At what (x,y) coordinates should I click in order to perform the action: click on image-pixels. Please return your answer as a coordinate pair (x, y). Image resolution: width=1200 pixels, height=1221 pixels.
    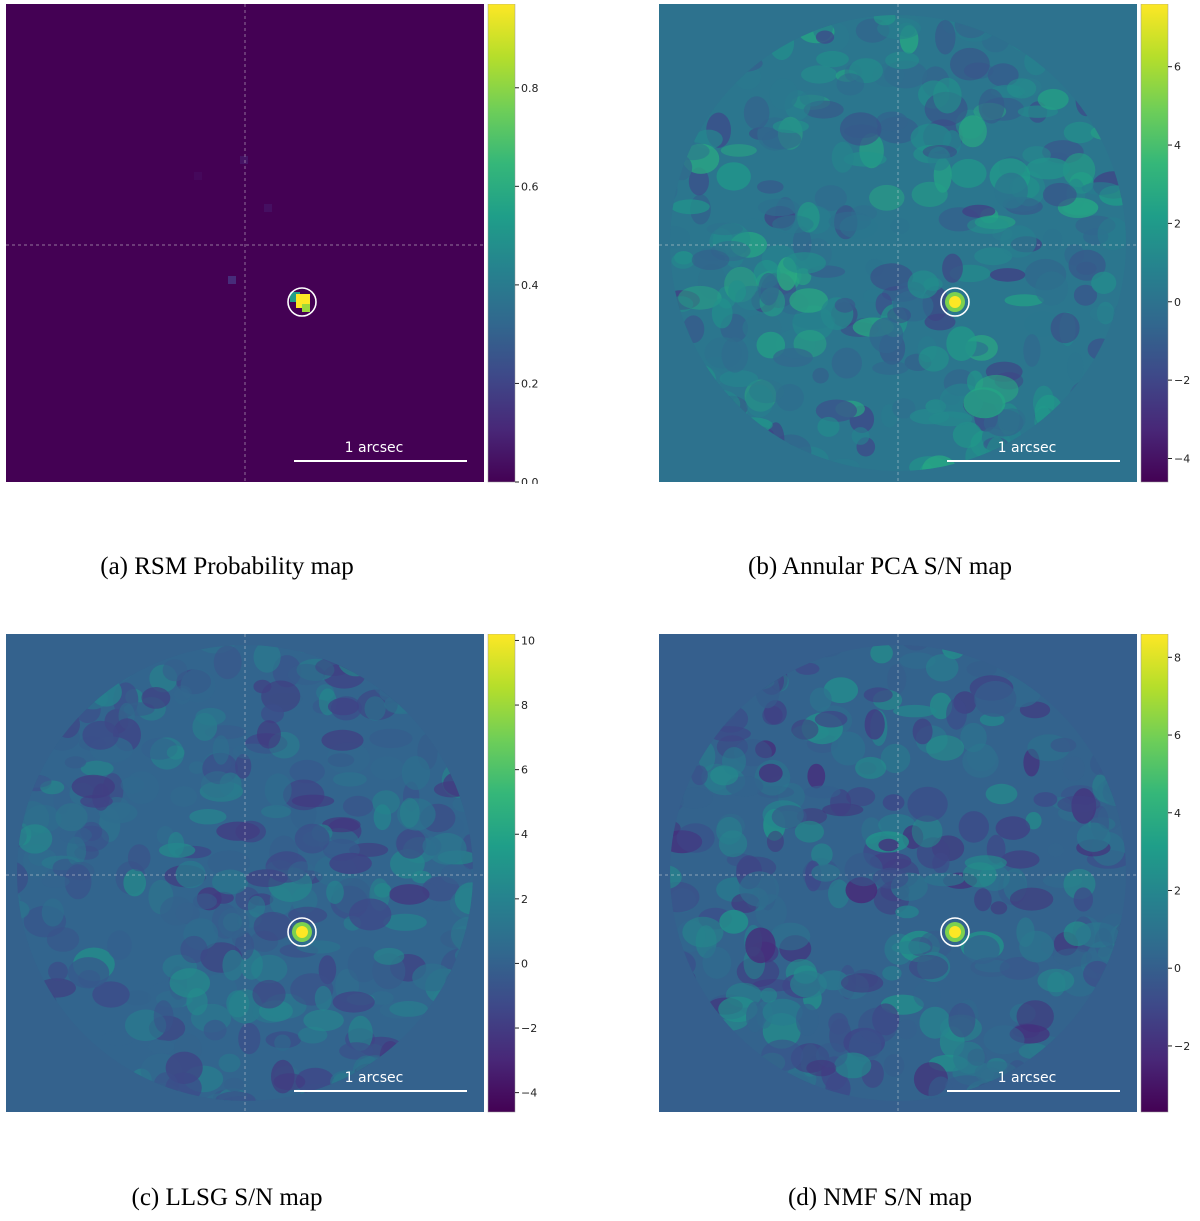
    Looking at the image, I should click on (252, 234).